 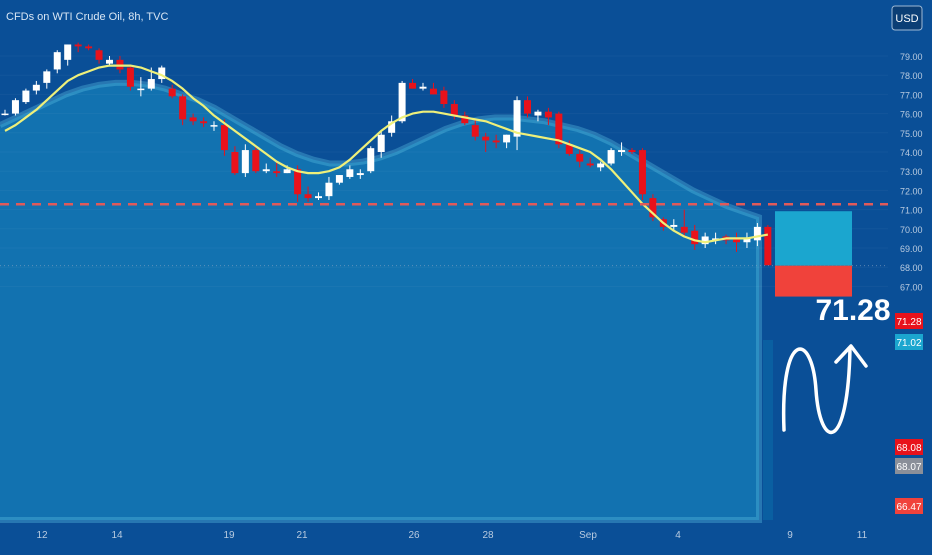 I want to click on forecast-wave-arrow, so click(x=816, y=390).